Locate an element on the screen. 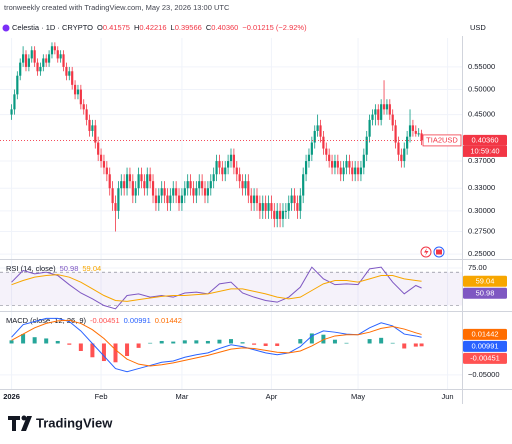 Image resolution: width=512 pixels, height=444 pixels. axis-tag-label: 0.01442 is located at coordinates (484, 333).